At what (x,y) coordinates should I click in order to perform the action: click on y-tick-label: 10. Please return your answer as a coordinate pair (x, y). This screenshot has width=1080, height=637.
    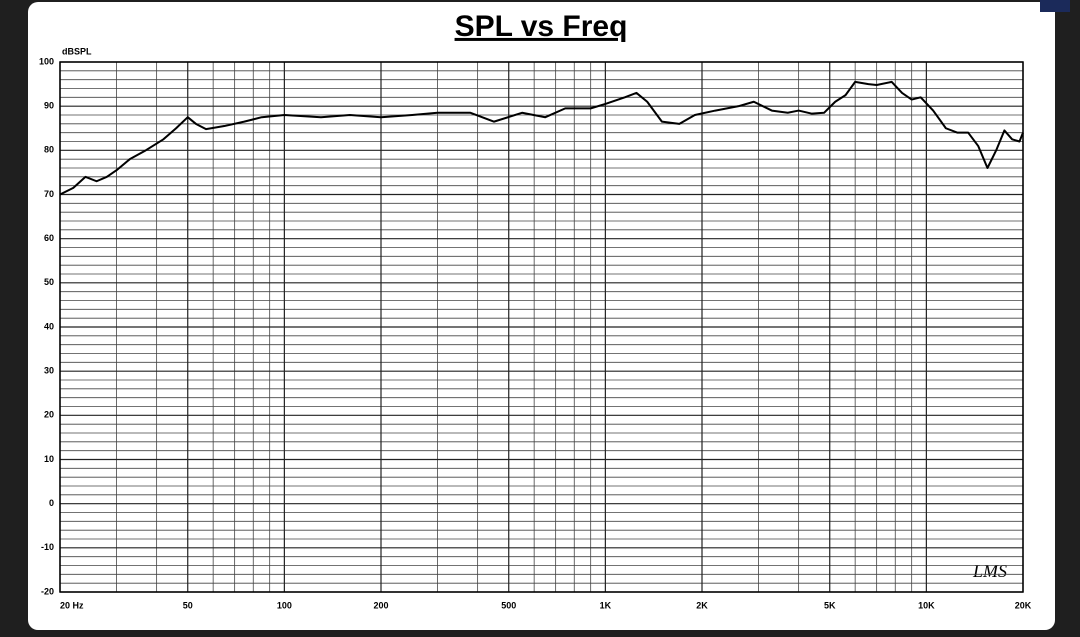
    Looking at the image, I should click on (49, 459).